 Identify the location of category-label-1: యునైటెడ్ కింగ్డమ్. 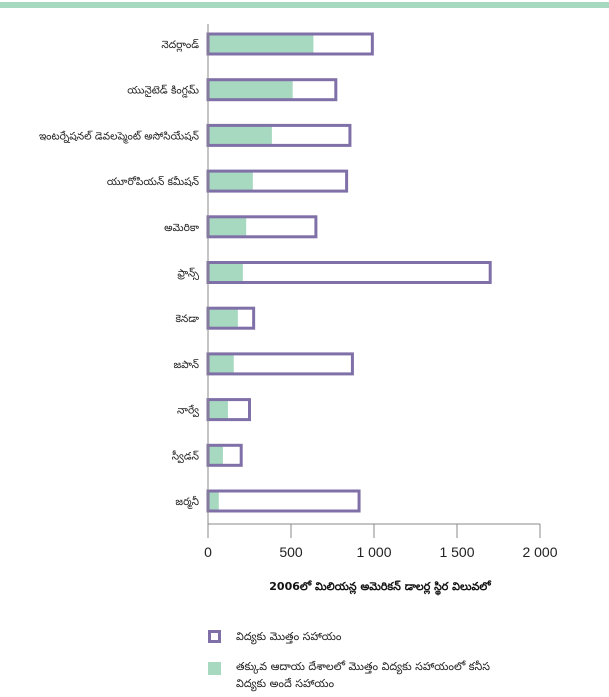
(163, 92).